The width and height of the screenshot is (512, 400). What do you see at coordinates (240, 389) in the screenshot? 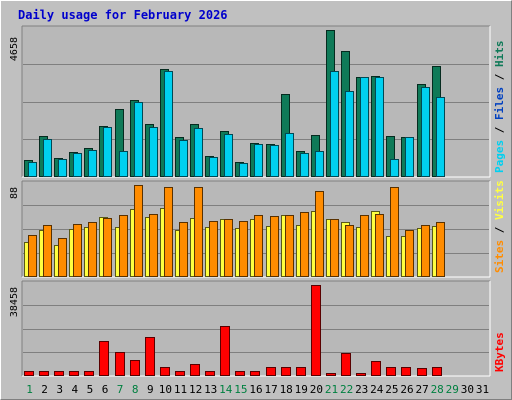
I see `x-tick-label-15: 15` at bounding box center [240, 389].